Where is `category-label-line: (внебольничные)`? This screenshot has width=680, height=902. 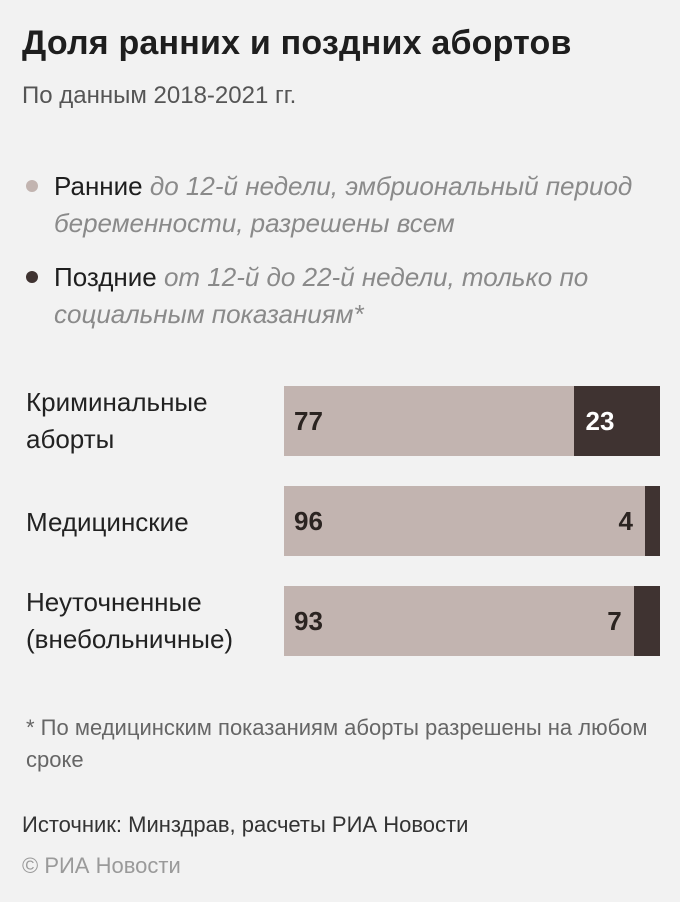
category-label-line: (внебольничные) is located at coordinates (130, 639).